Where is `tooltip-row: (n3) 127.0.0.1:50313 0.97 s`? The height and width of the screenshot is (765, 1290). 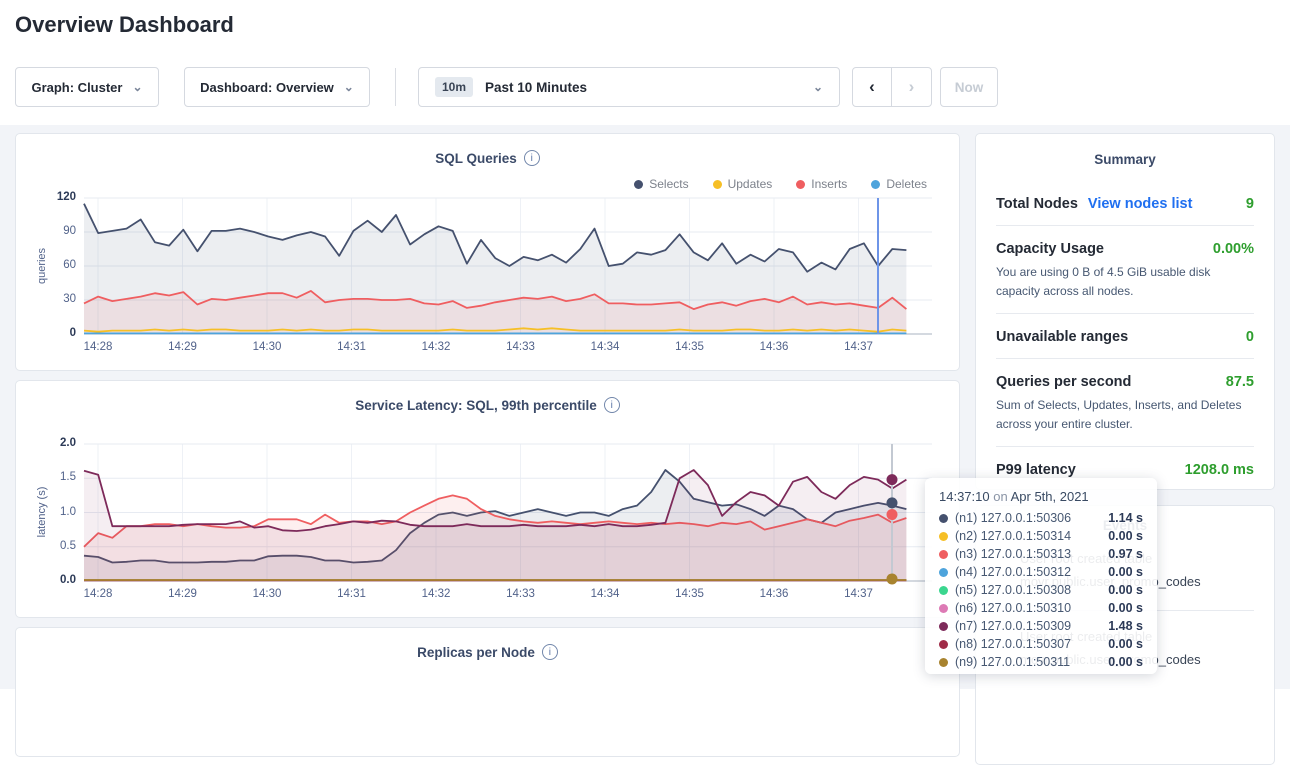
tooltip-row: (n3) 127.0.0.1:50313 0.97 s is located at coordinates (1041, 554).